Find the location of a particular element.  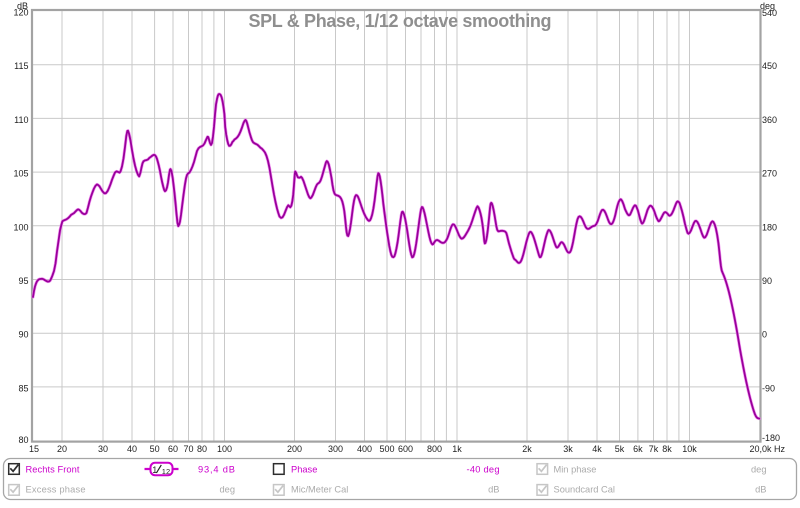

svg-text: 7k is located at coordinates (654, 449).